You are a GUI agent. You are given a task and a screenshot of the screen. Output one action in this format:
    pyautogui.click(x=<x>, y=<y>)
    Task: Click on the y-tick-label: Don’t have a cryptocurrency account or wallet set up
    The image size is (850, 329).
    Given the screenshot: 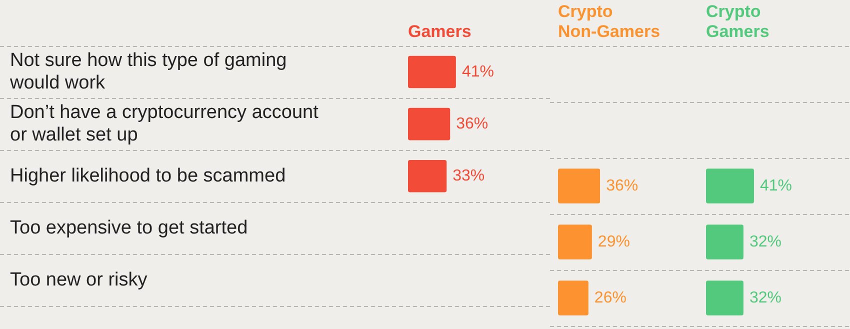 What is the action you would take?
    pyautogui.click(x=165, y=124)
    